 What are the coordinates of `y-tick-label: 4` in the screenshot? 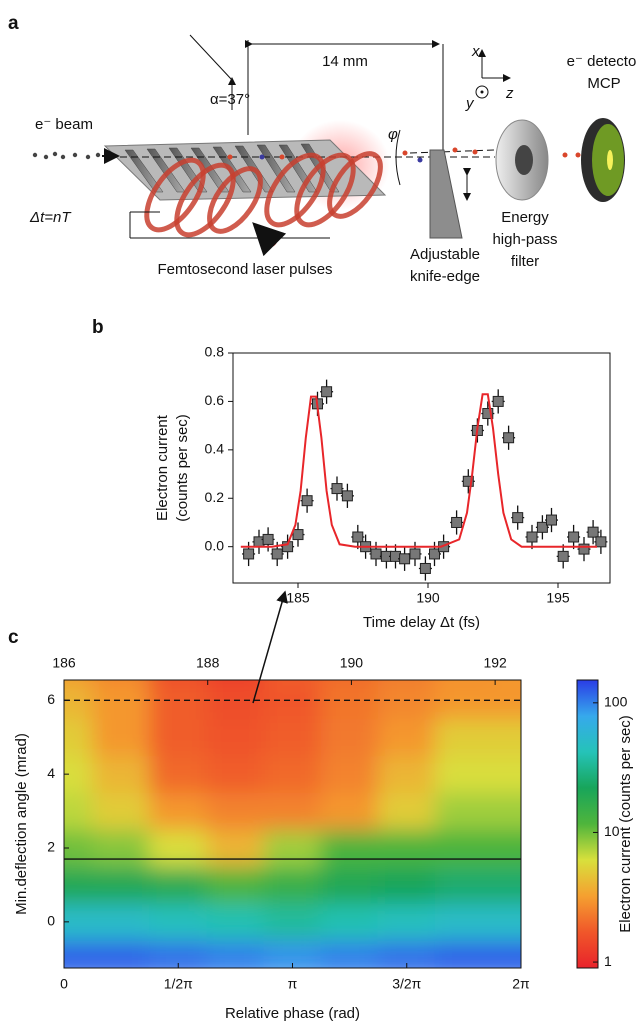 It's located at (51, 773).